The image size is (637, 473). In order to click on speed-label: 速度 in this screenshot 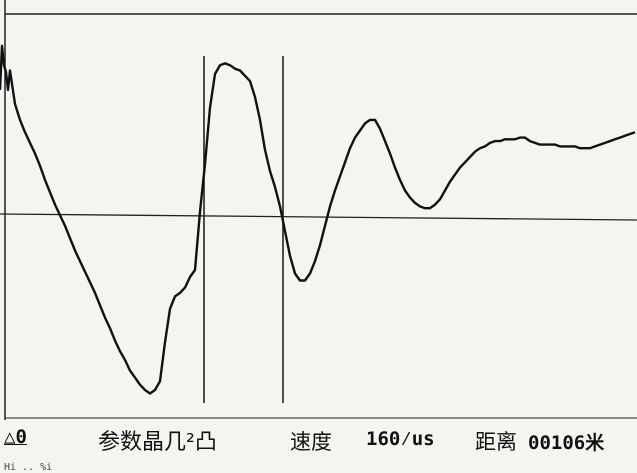, I will do `click(311, 442)`.